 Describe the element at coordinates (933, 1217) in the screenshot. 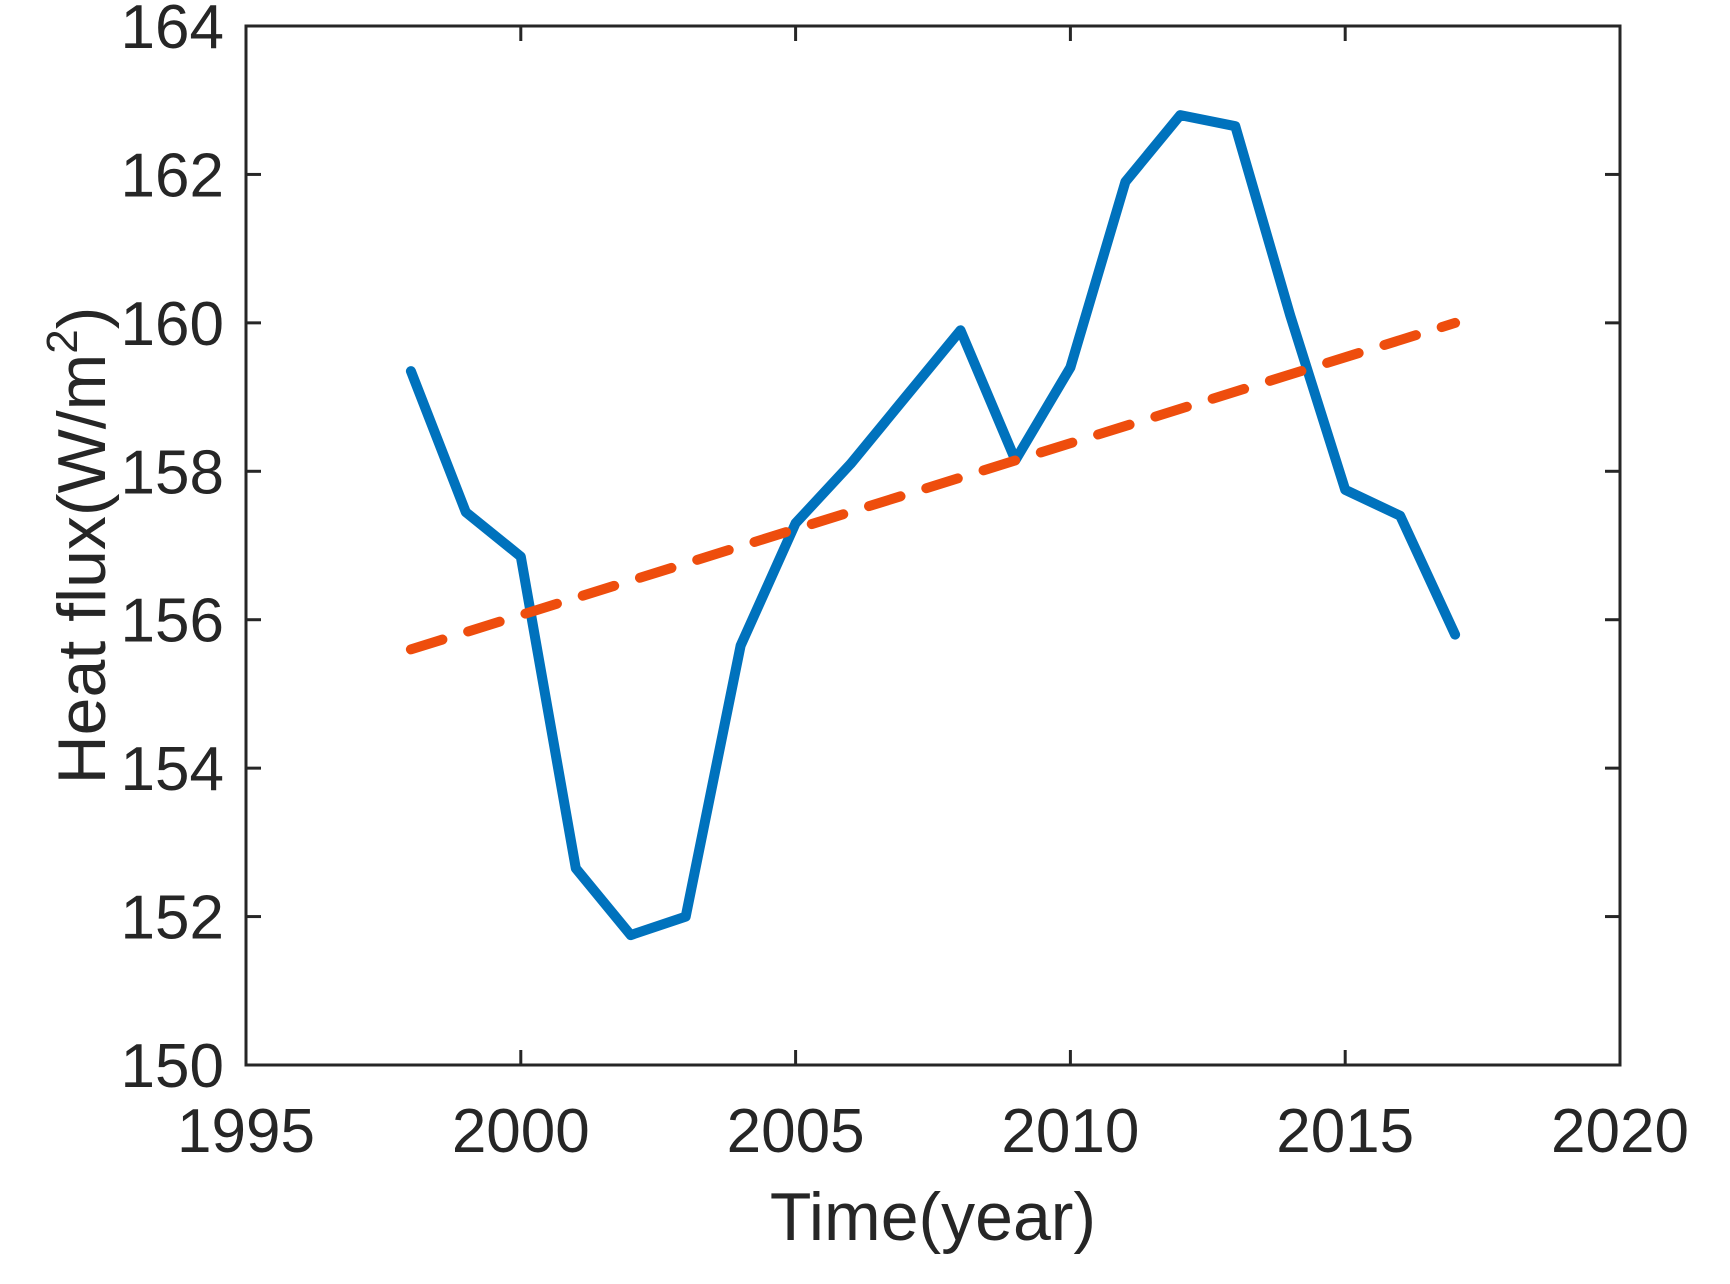

I see `x-axis-label: Time(year)` at that location.